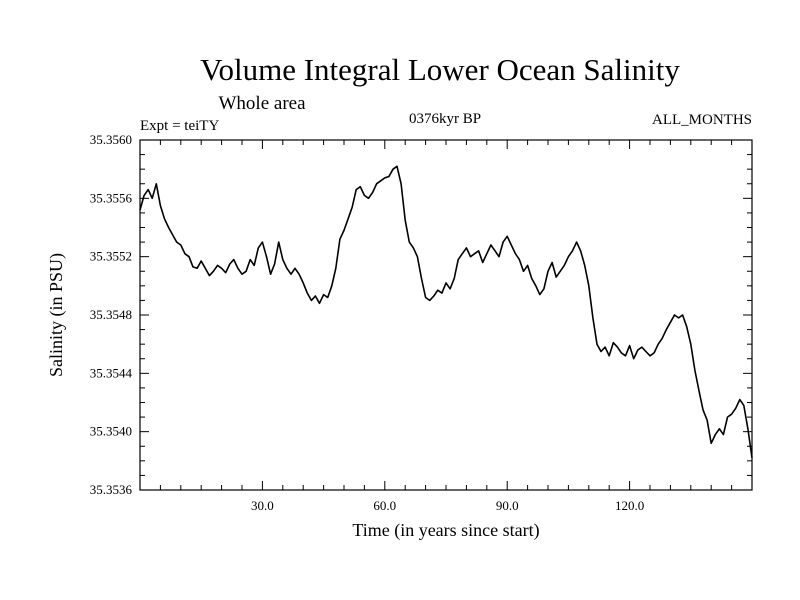 The width and height of the screenshot is (800, 600). I want to click on x-axis-label: Time (in years since start), so click(445, 530).